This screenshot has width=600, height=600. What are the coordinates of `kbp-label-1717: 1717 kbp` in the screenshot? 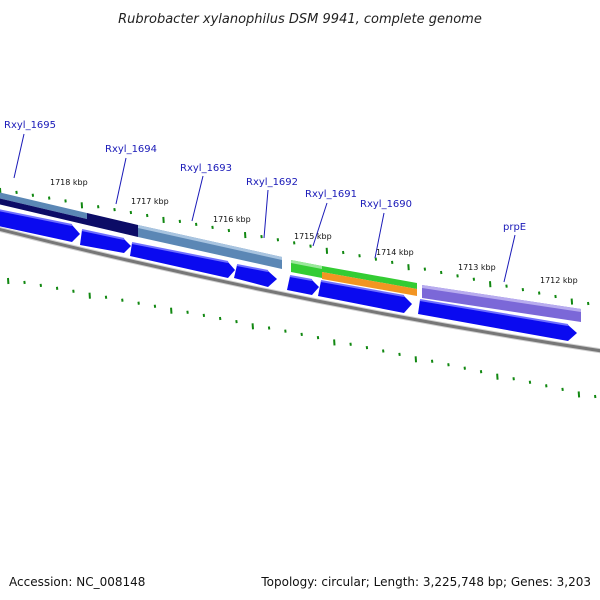 It's located at (150, 201).